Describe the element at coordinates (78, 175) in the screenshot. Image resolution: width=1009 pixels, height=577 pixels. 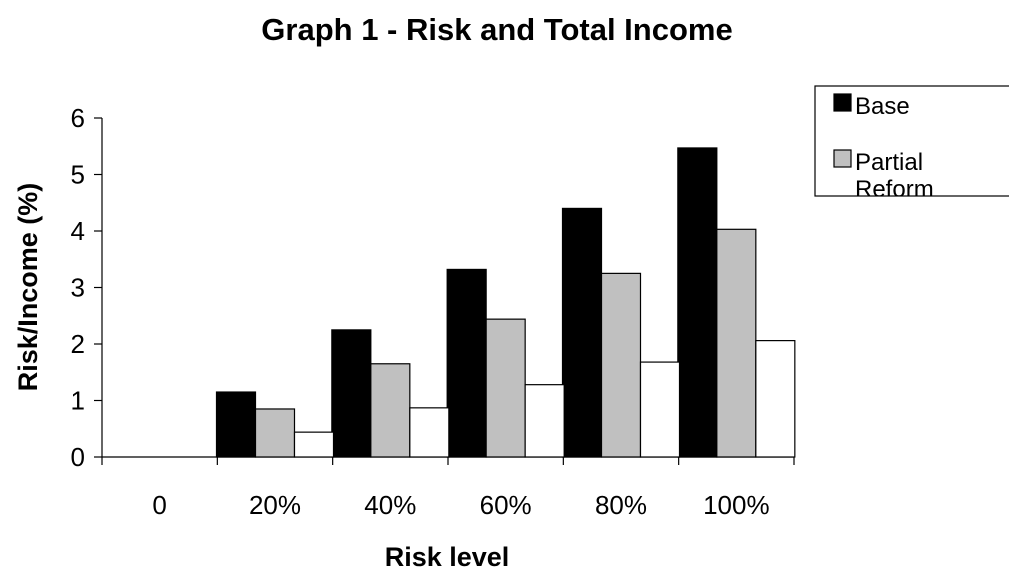
I see `y-tick-label: 5` at that location.